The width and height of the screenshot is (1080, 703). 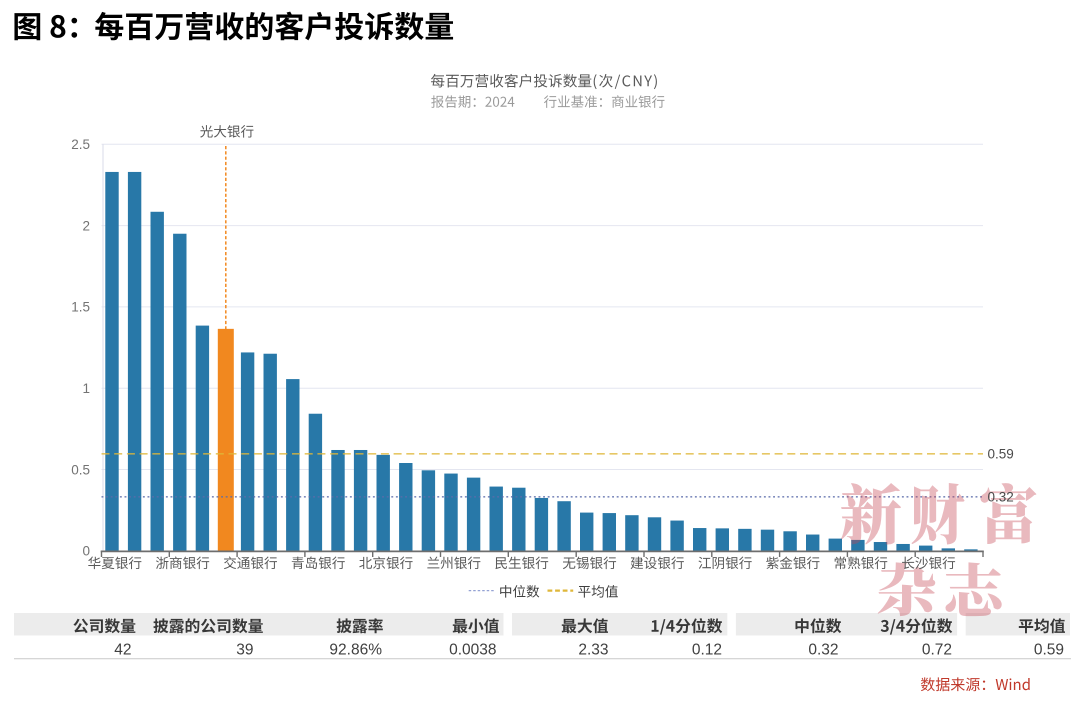 What do you see at coordinates (80, 469) in the screenshot?
I see `svg-text: 0.5` at bounding box center [80, 469].